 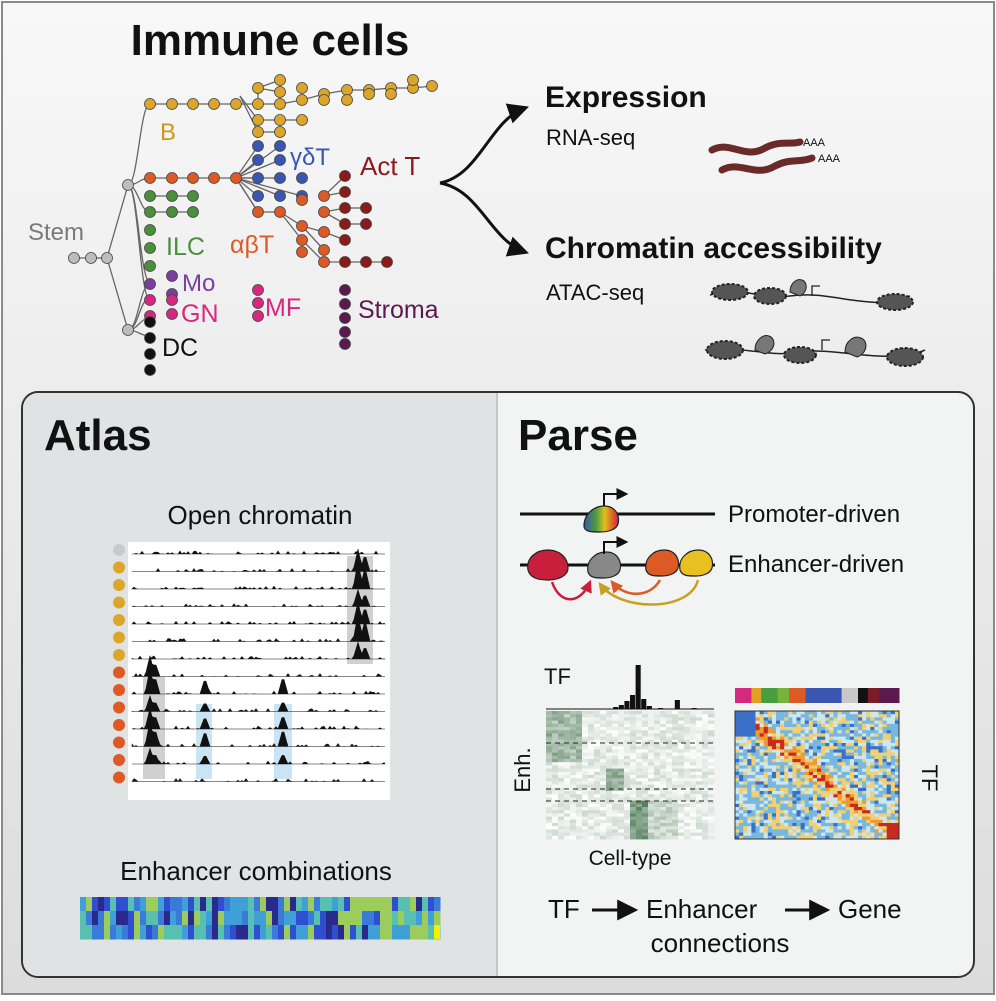 What do you see at coordinates (249, 114) in the screenshot?
I see `tree-edge` at bounding box center [249, 114].